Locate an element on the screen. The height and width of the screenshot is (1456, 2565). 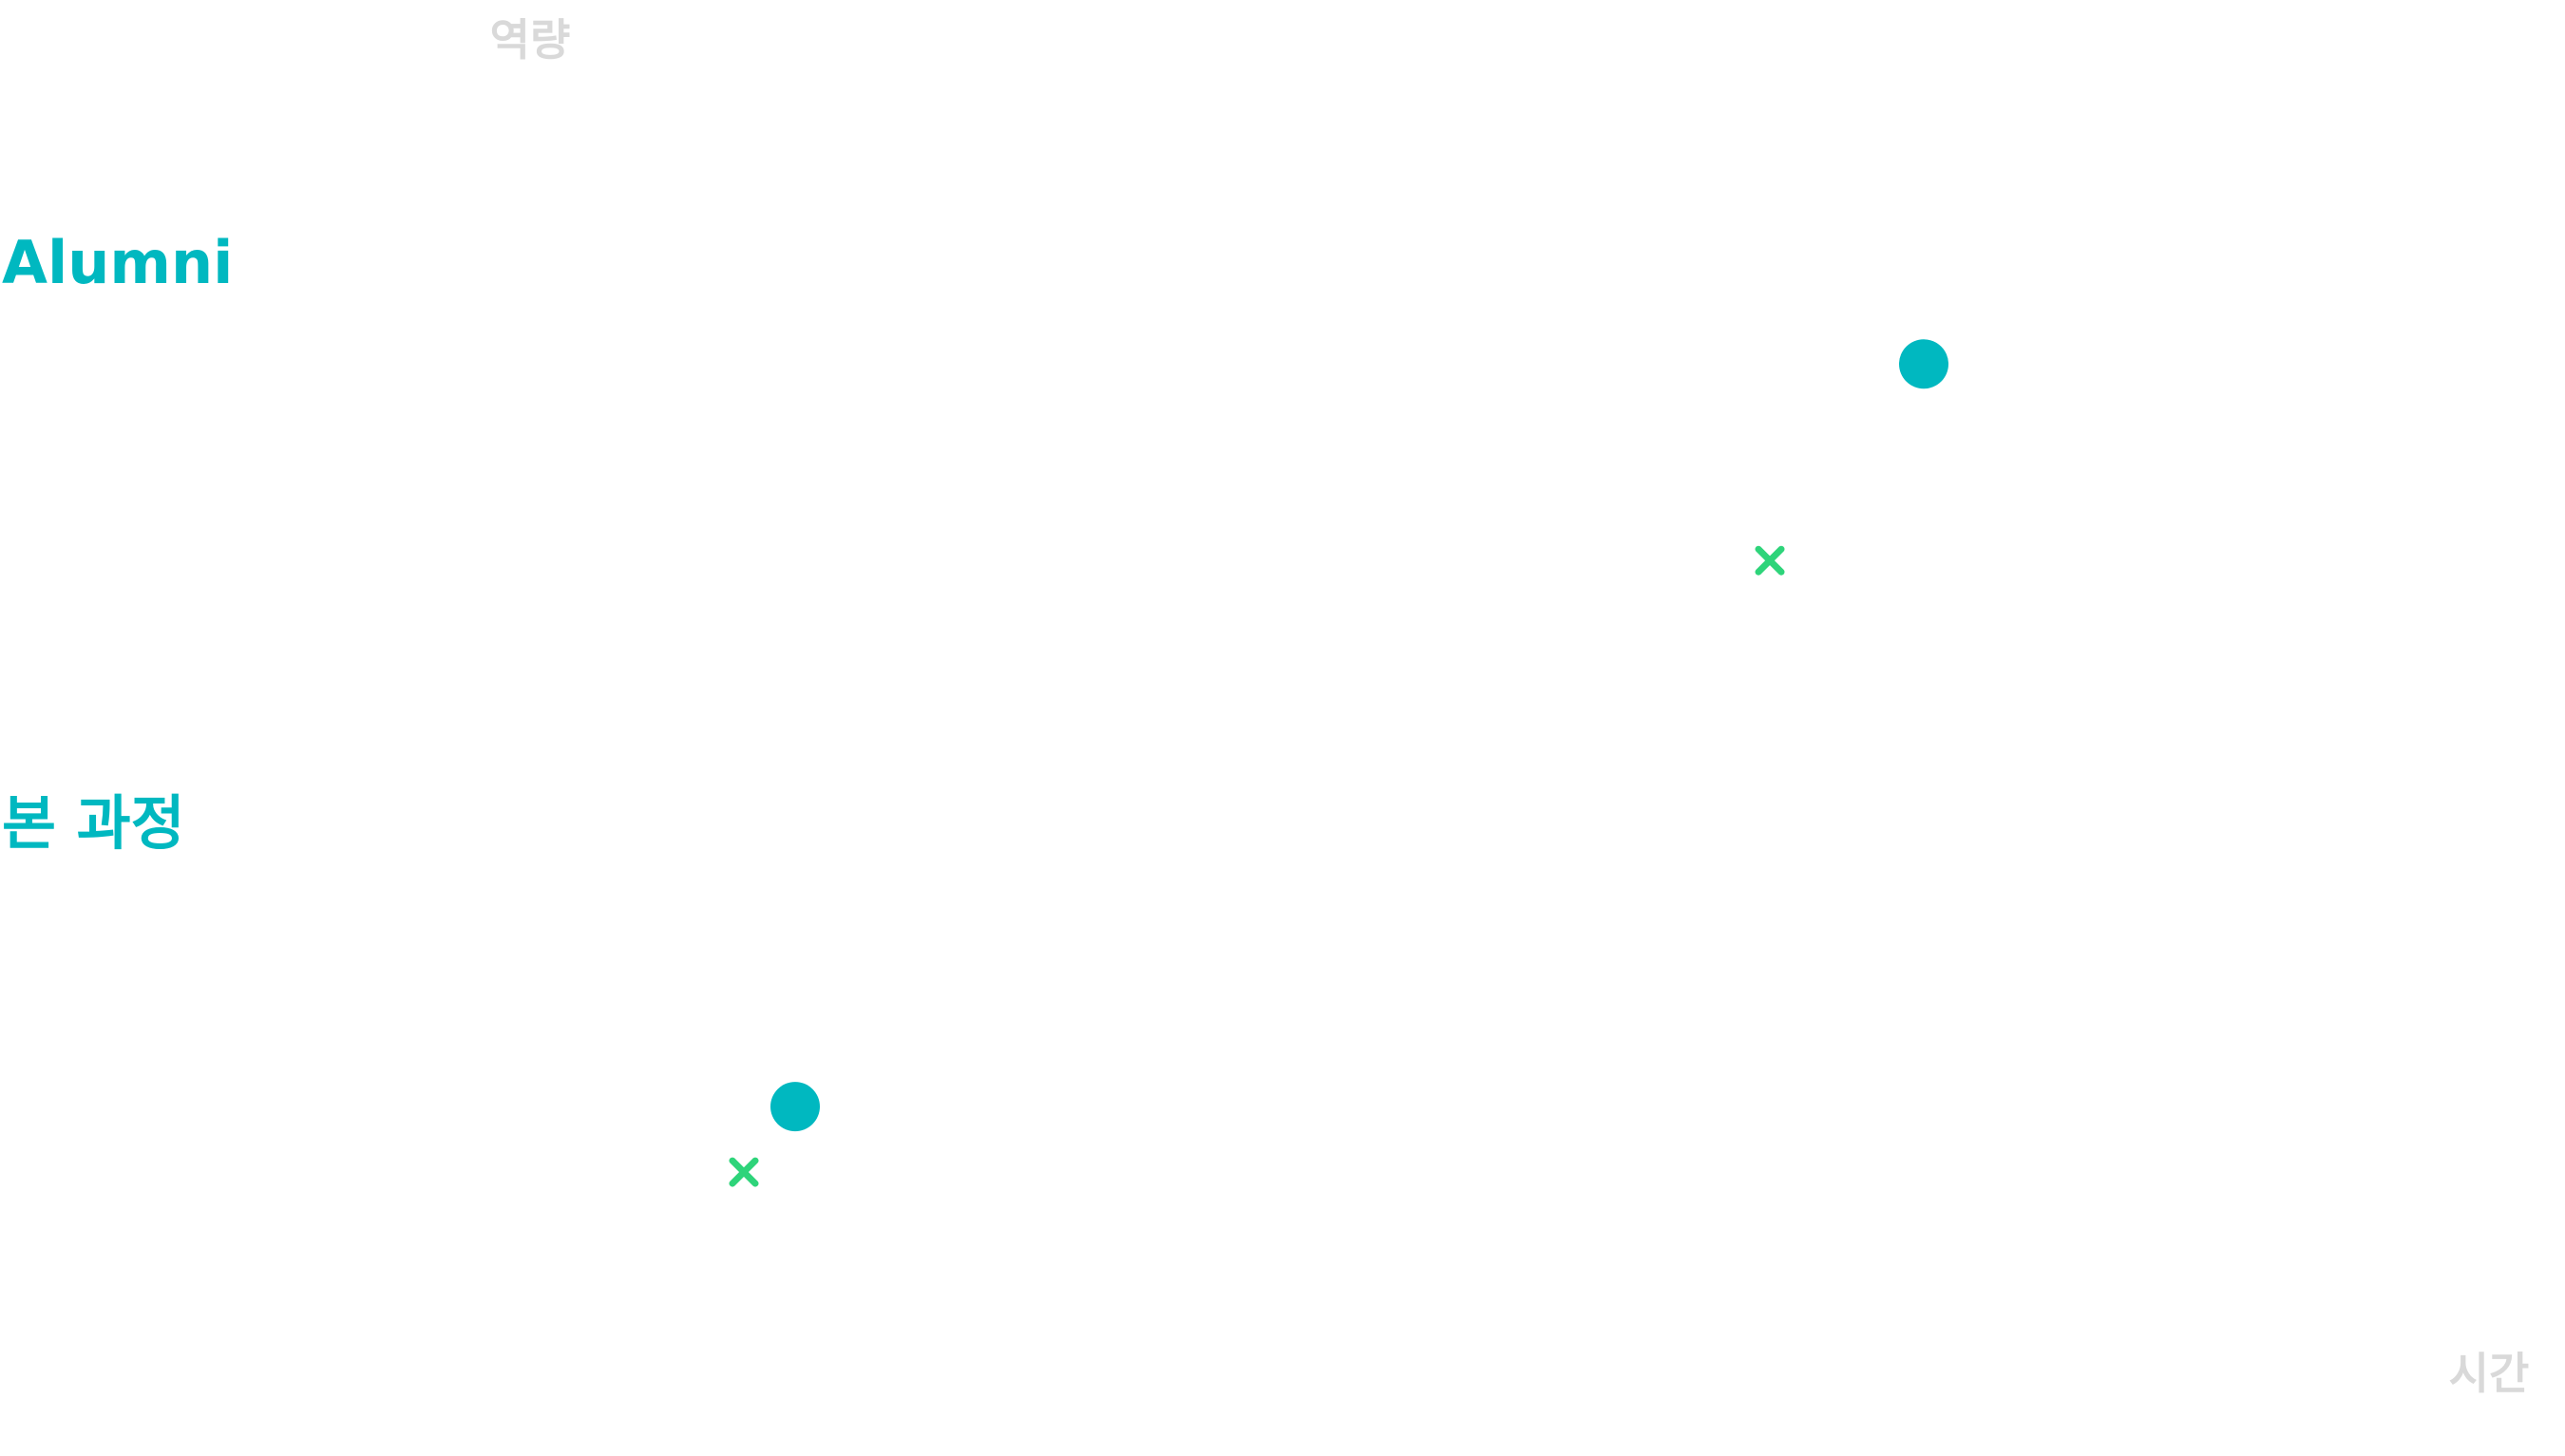
row-label-current-course: 본 과정 is located at coordinates (93, 823).